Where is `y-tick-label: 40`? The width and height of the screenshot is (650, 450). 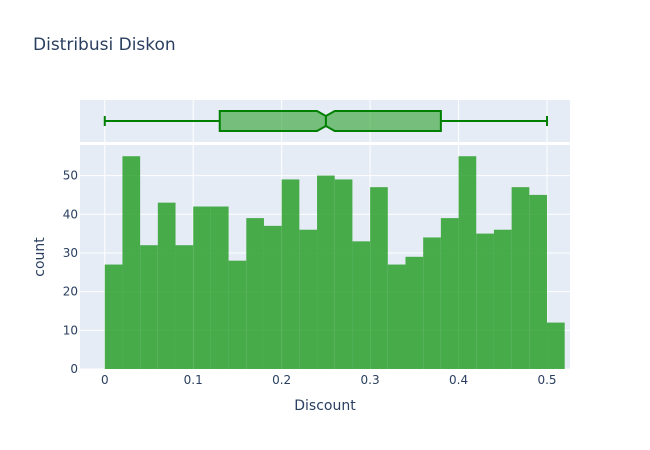
y-tick-label: 40 is located at coordinates (70, 214).